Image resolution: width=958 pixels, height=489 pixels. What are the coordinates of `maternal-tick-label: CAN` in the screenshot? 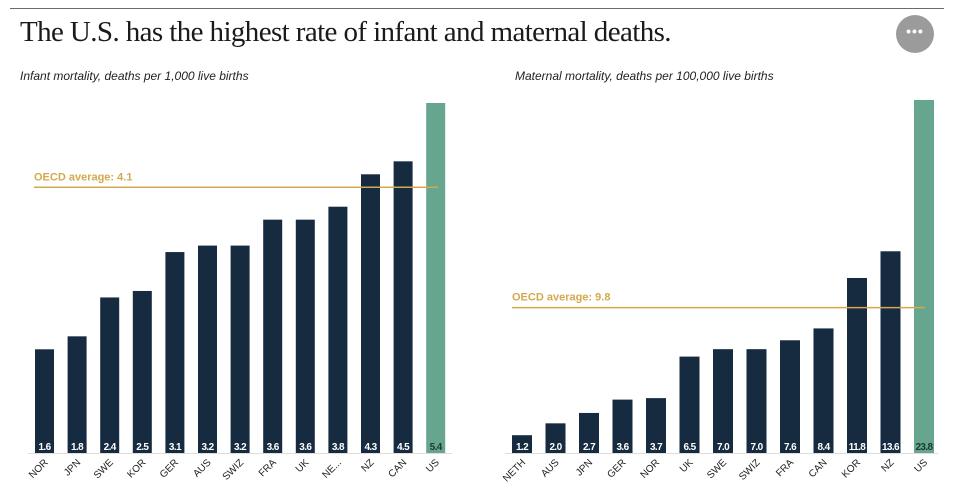 It's located at (818, 468).